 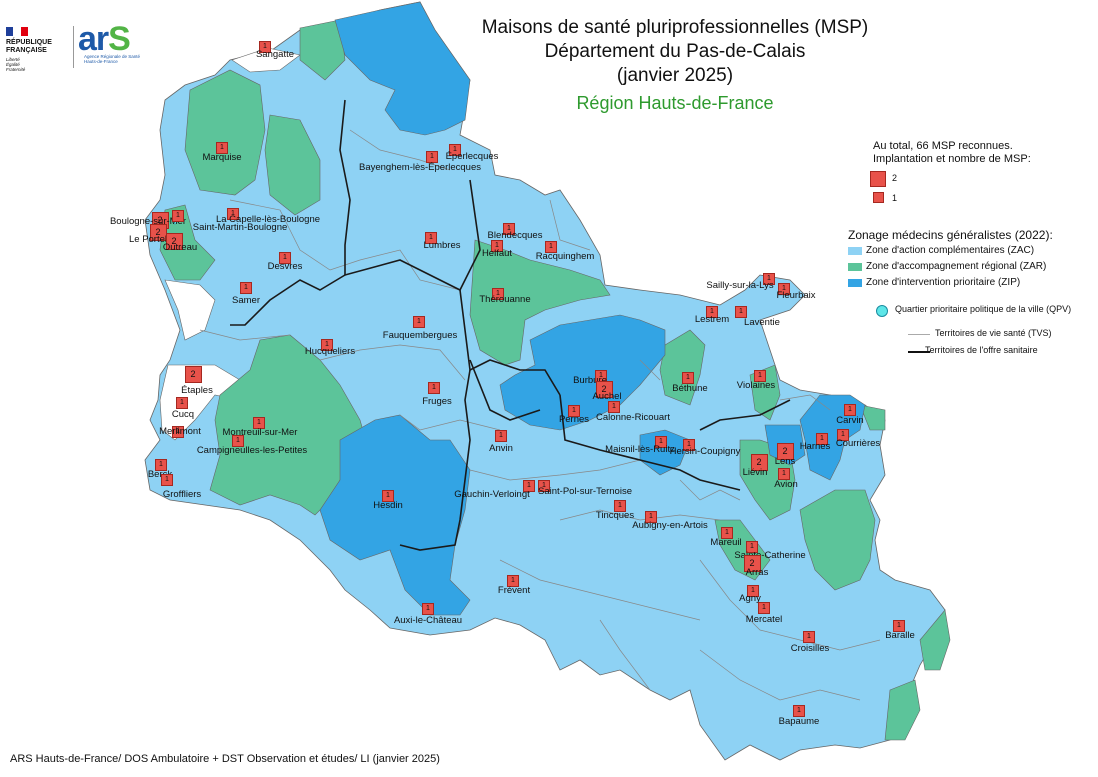 I want to click on legend-zar-label: Zone d'accompagnement régional (ZAR), so click(x=956, y=266).